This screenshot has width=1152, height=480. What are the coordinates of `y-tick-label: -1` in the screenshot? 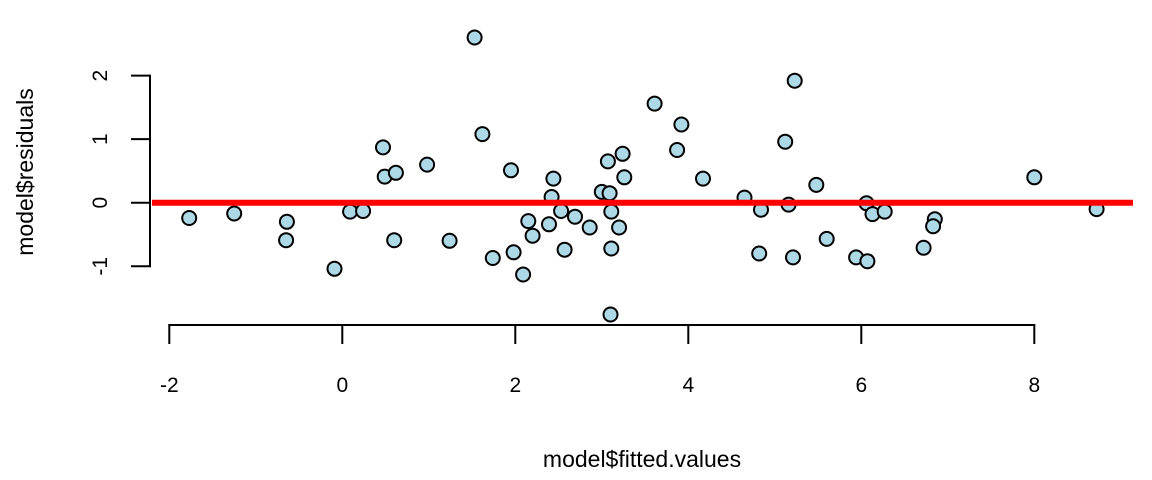 It's located at (100, 266).